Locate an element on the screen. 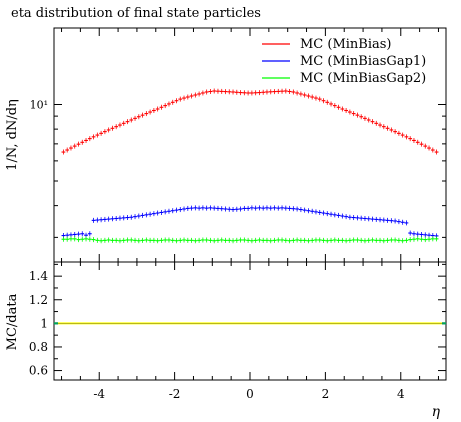 This screenshot has width=461, height=422. x-axis-label: η is located at coordinates (436, 412).